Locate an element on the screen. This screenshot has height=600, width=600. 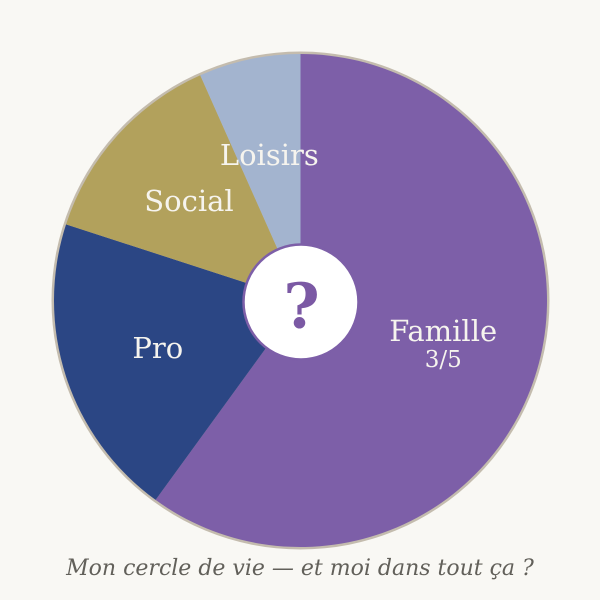
pie-segment-social is located at coordinates (183, 188).